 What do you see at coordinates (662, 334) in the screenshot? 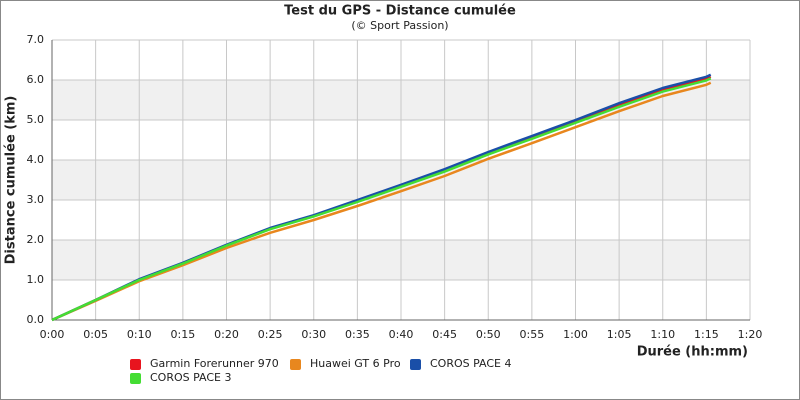
I see `x-tick-label: 1:10` at bounding box center [662, 334].